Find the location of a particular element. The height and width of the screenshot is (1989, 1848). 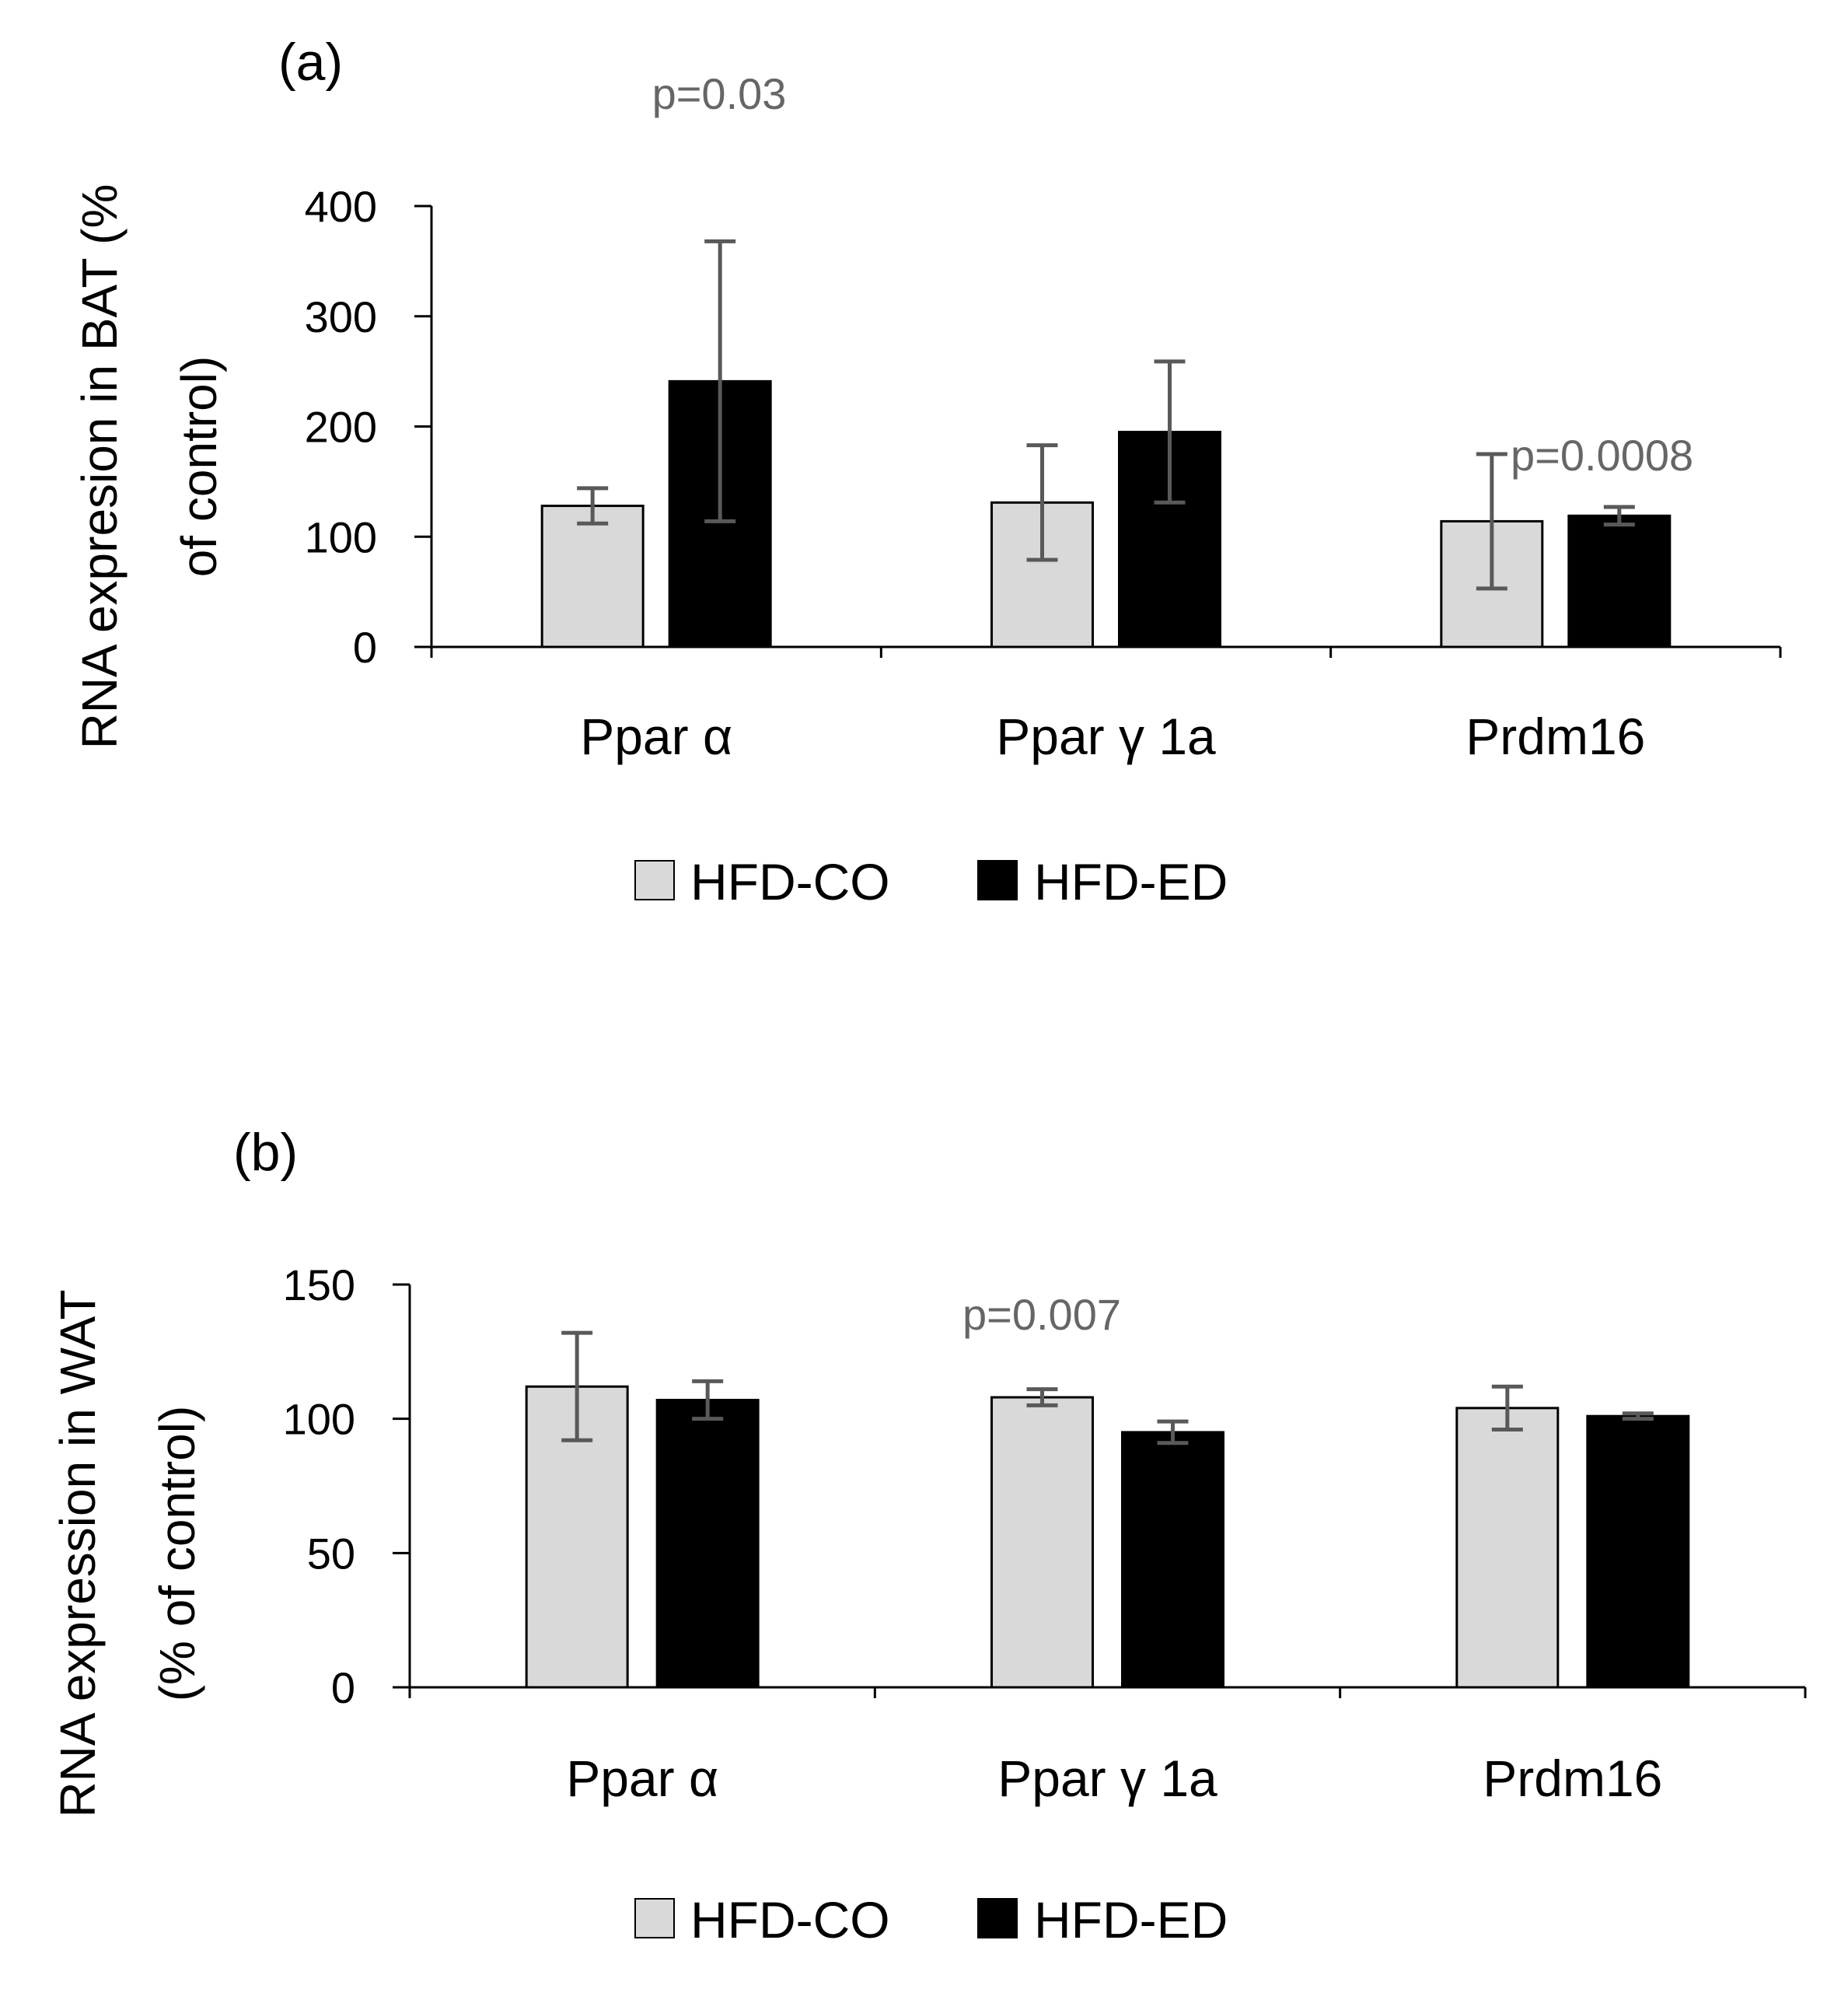

panel-b-y-tick-label: 100 is located at coordinates (319, 1419).